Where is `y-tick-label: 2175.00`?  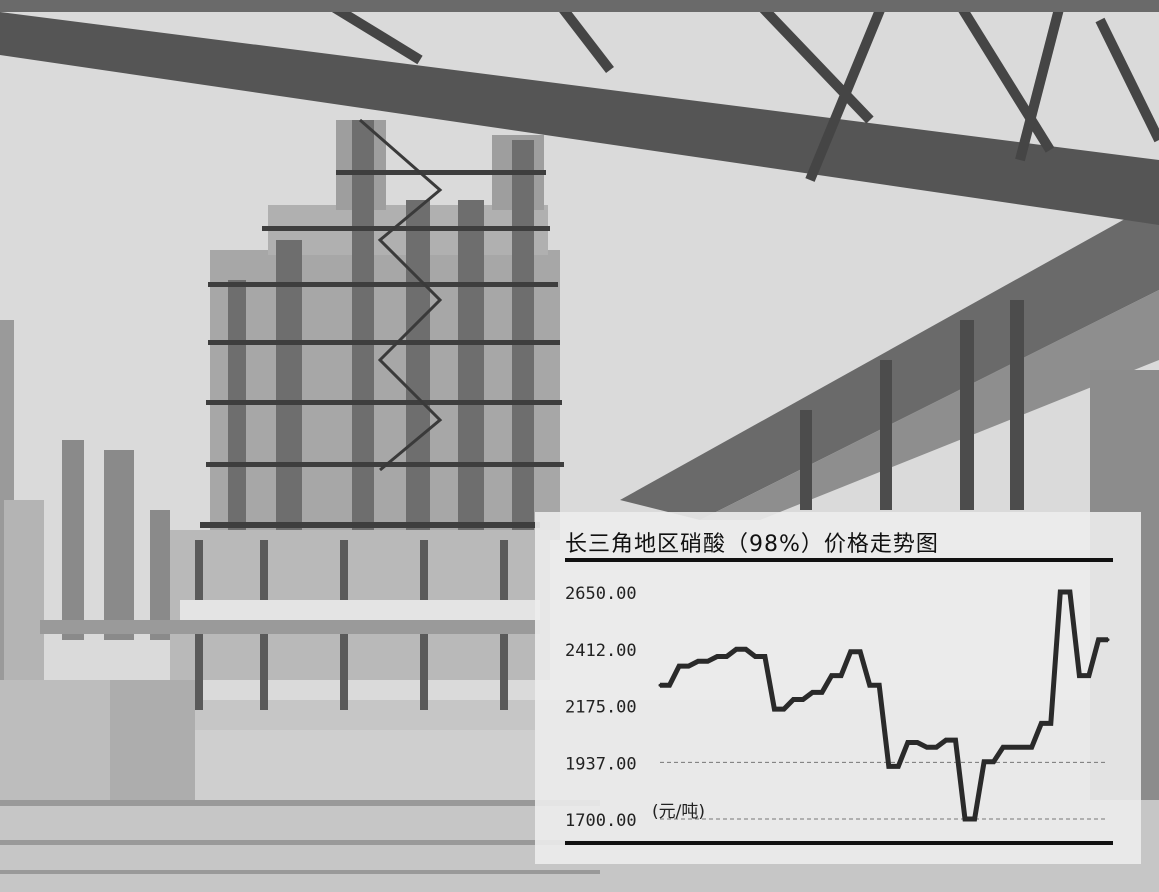 y-tick-label: 2175.00 is located at coordinates (601, 708).